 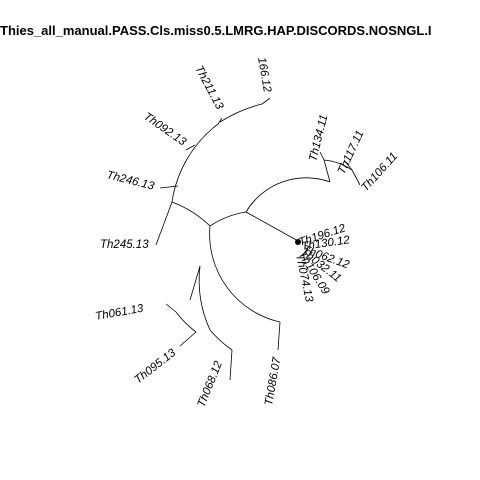 What do you see at coordinates (273, 381) in the screenshot?
I see `tip-label-Th086.07: Th086.07` at bounding box center [273, 381].